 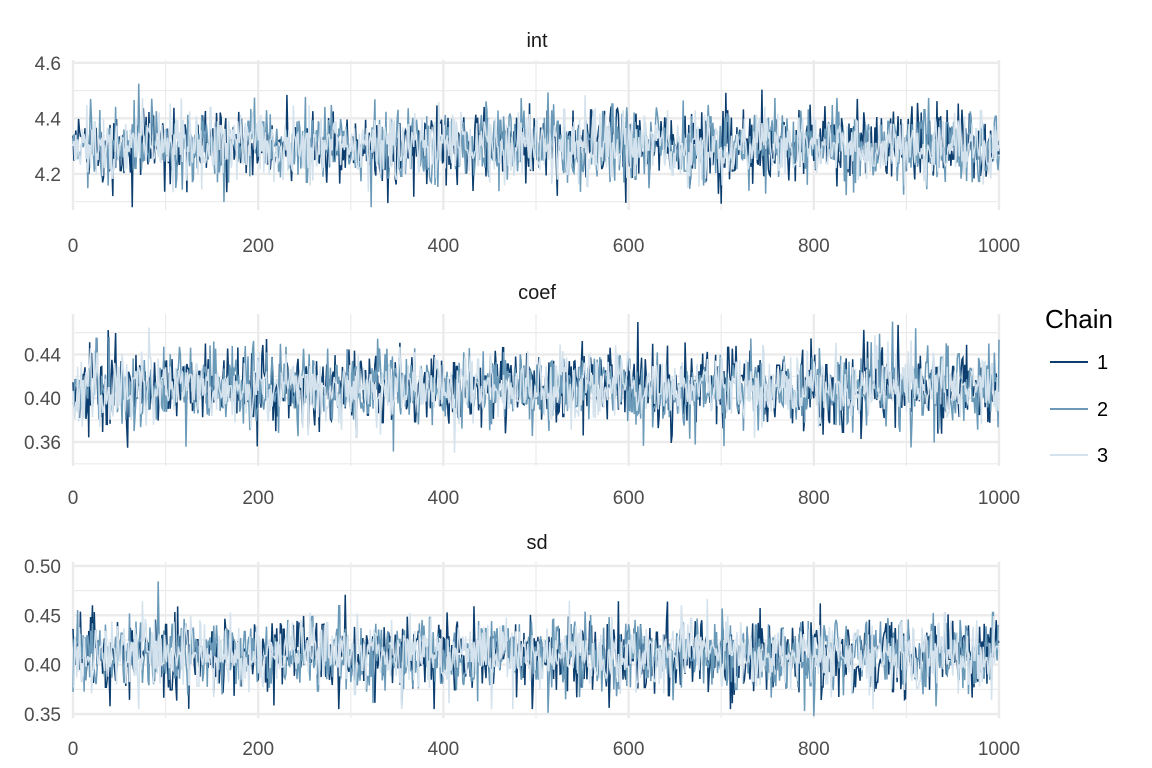 What do you see at coordinates (48, 64) in the screenshot?
I see `y-tick-label: 4.6` at bounding box center [48, 64].